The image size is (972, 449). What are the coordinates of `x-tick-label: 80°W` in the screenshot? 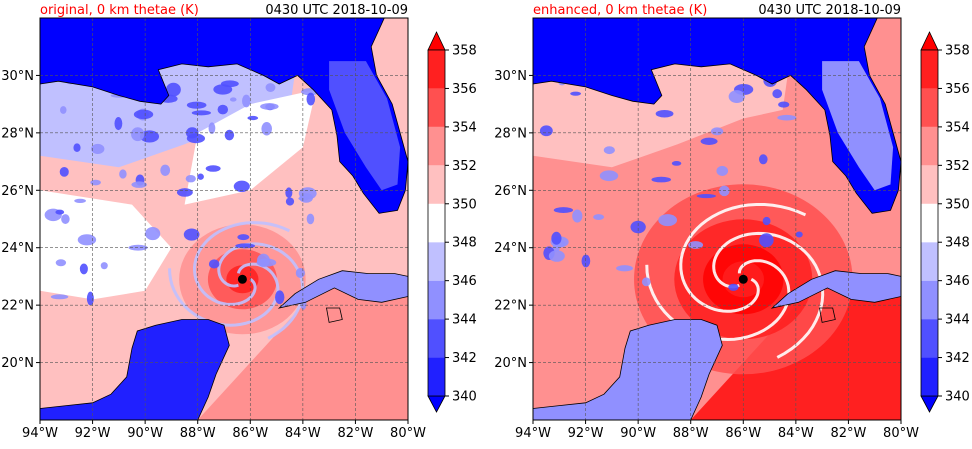 It's located at (901, 433).